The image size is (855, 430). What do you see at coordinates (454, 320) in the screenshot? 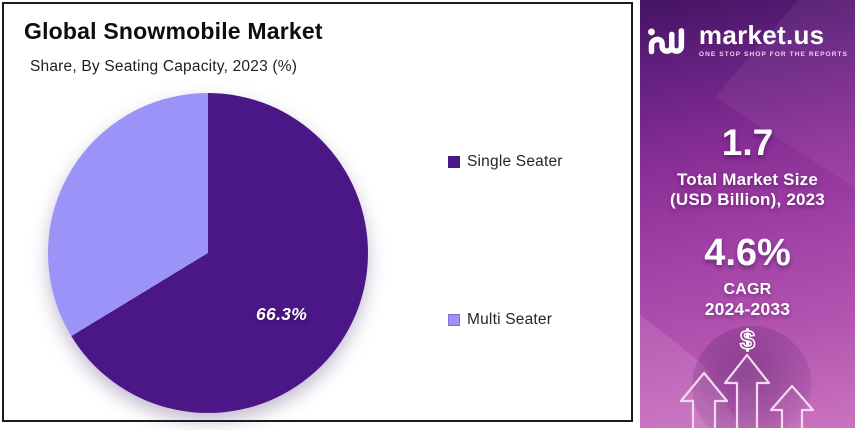
I see `legend-swatch-multi-seater` at bounding box center [454, 320].